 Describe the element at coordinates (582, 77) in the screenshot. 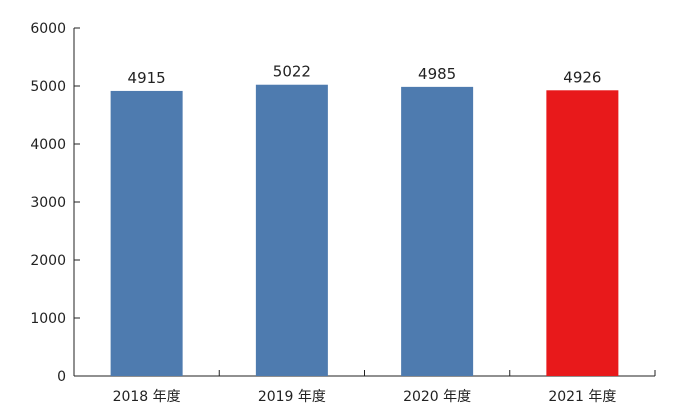

I see `data-label: 4926` at that location.